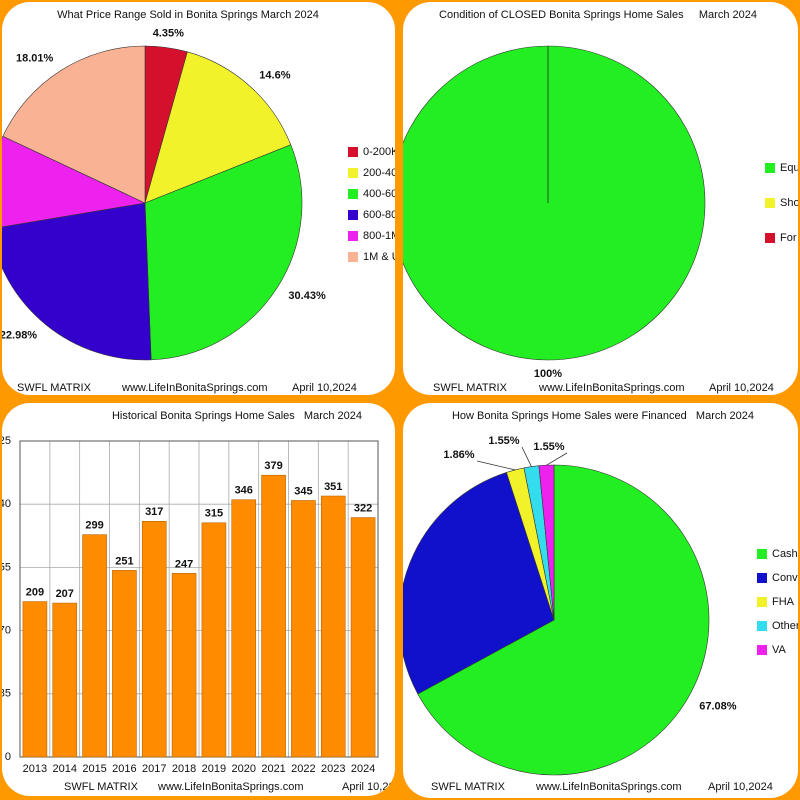 This screenshot has width=800, height=800. What do you see at coordinates (789, 168) in the screenshot?
I see `legend-label: Equ` at bounding box center [789, 168].